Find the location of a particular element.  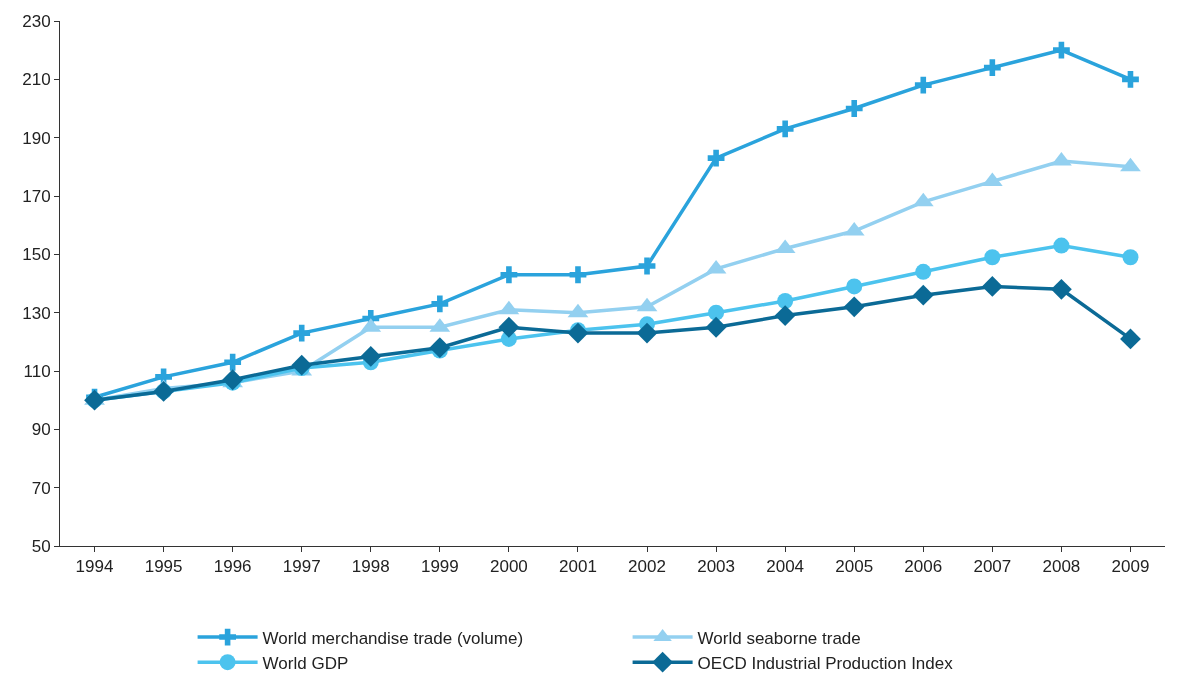

legend-label: World GDP is located at coordinates (305, 663).